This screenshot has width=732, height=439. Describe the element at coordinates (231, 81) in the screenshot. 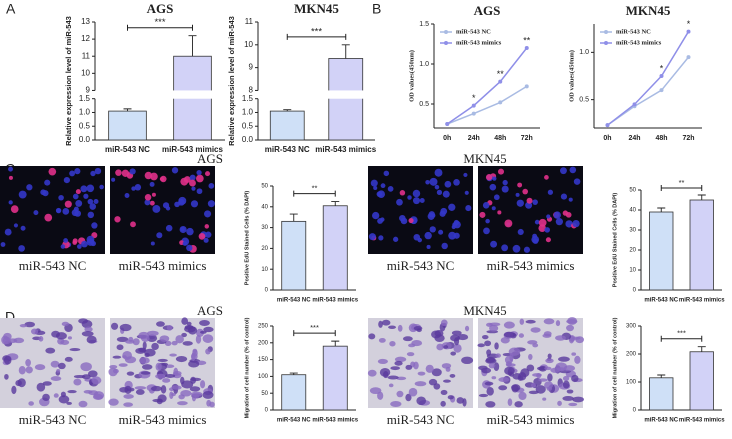

I see `y-axis-label: Relative expression level of miR-543` at that location.